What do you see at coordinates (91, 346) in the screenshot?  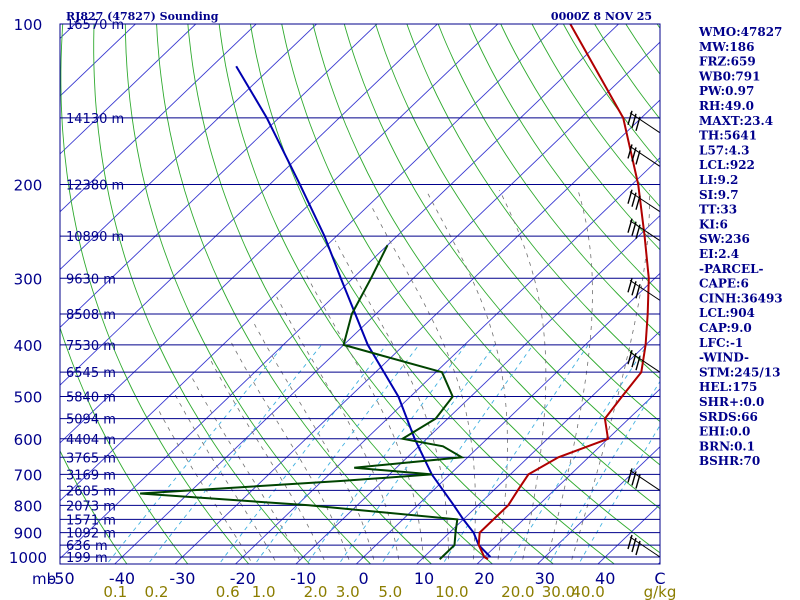 I see `height-label: 7530 m` at bounding box center [91, 346].